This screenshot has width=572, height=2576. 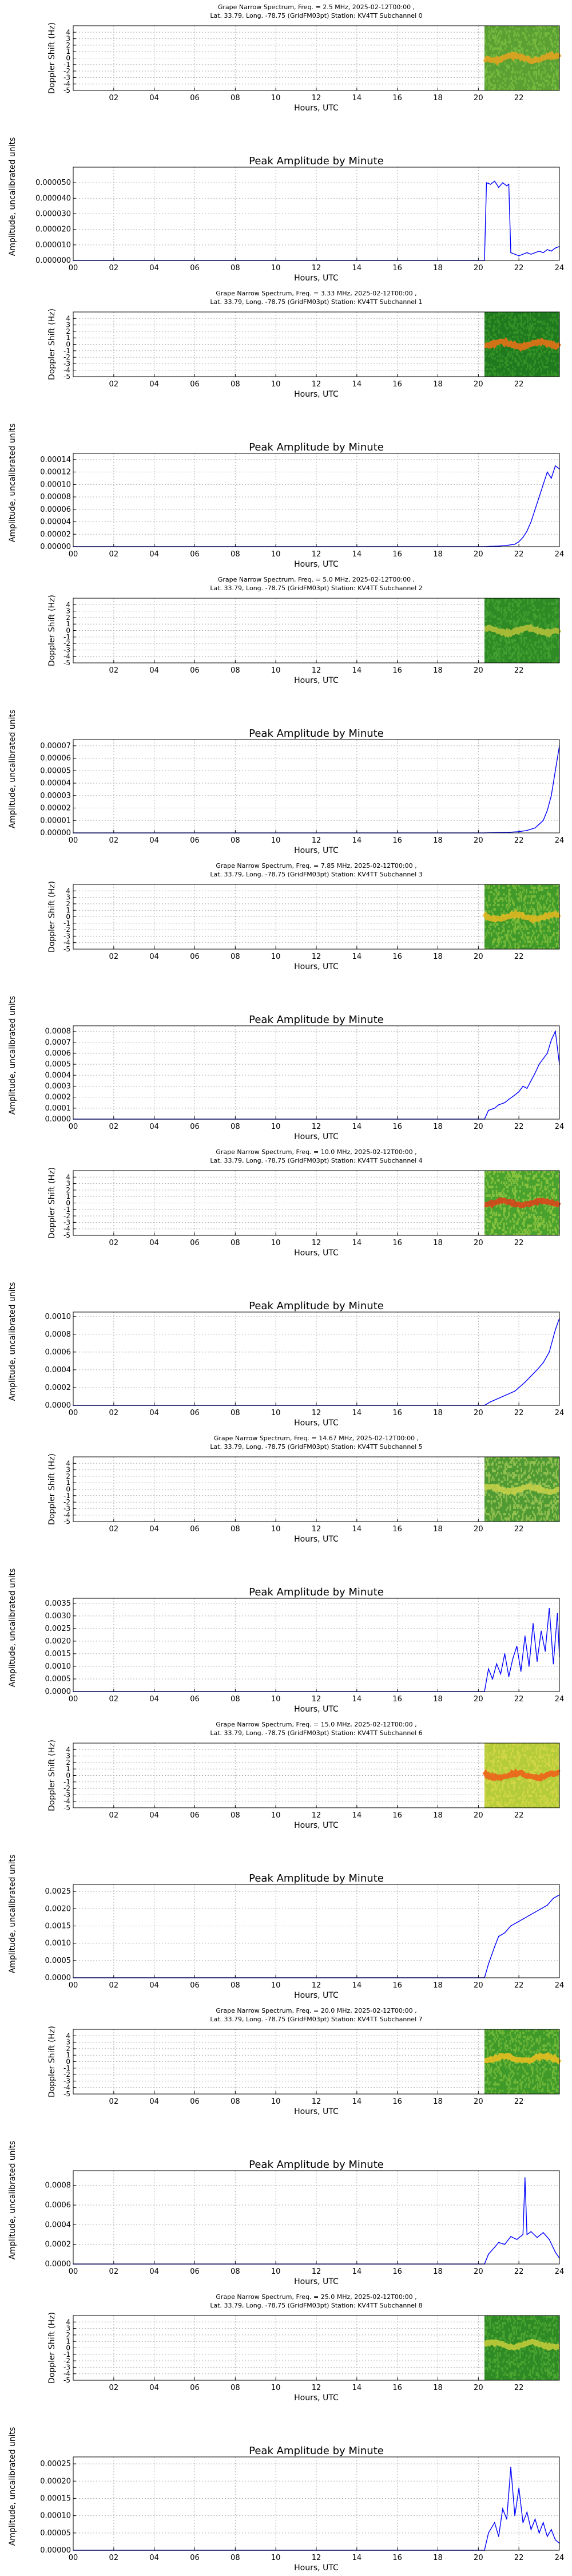 I want to click on y-tick-label: -2, so click(x=66, y=1216).